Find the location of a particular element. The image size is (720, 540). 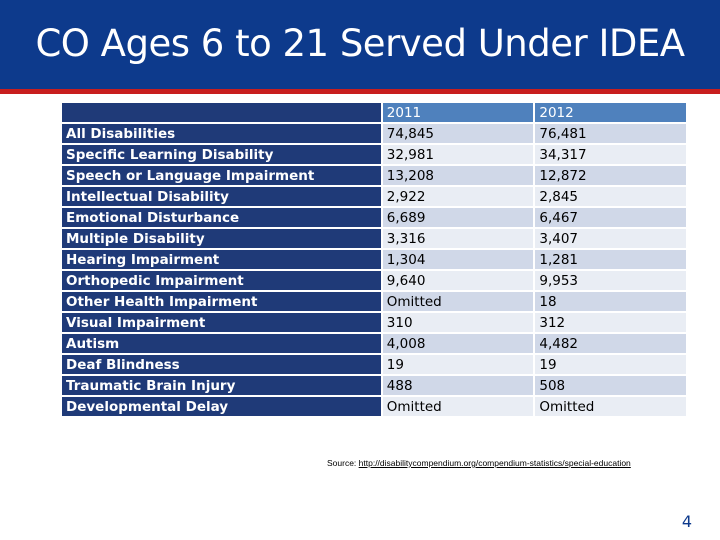

cell-2011: 2,922 is located at coordinates (458, 196).